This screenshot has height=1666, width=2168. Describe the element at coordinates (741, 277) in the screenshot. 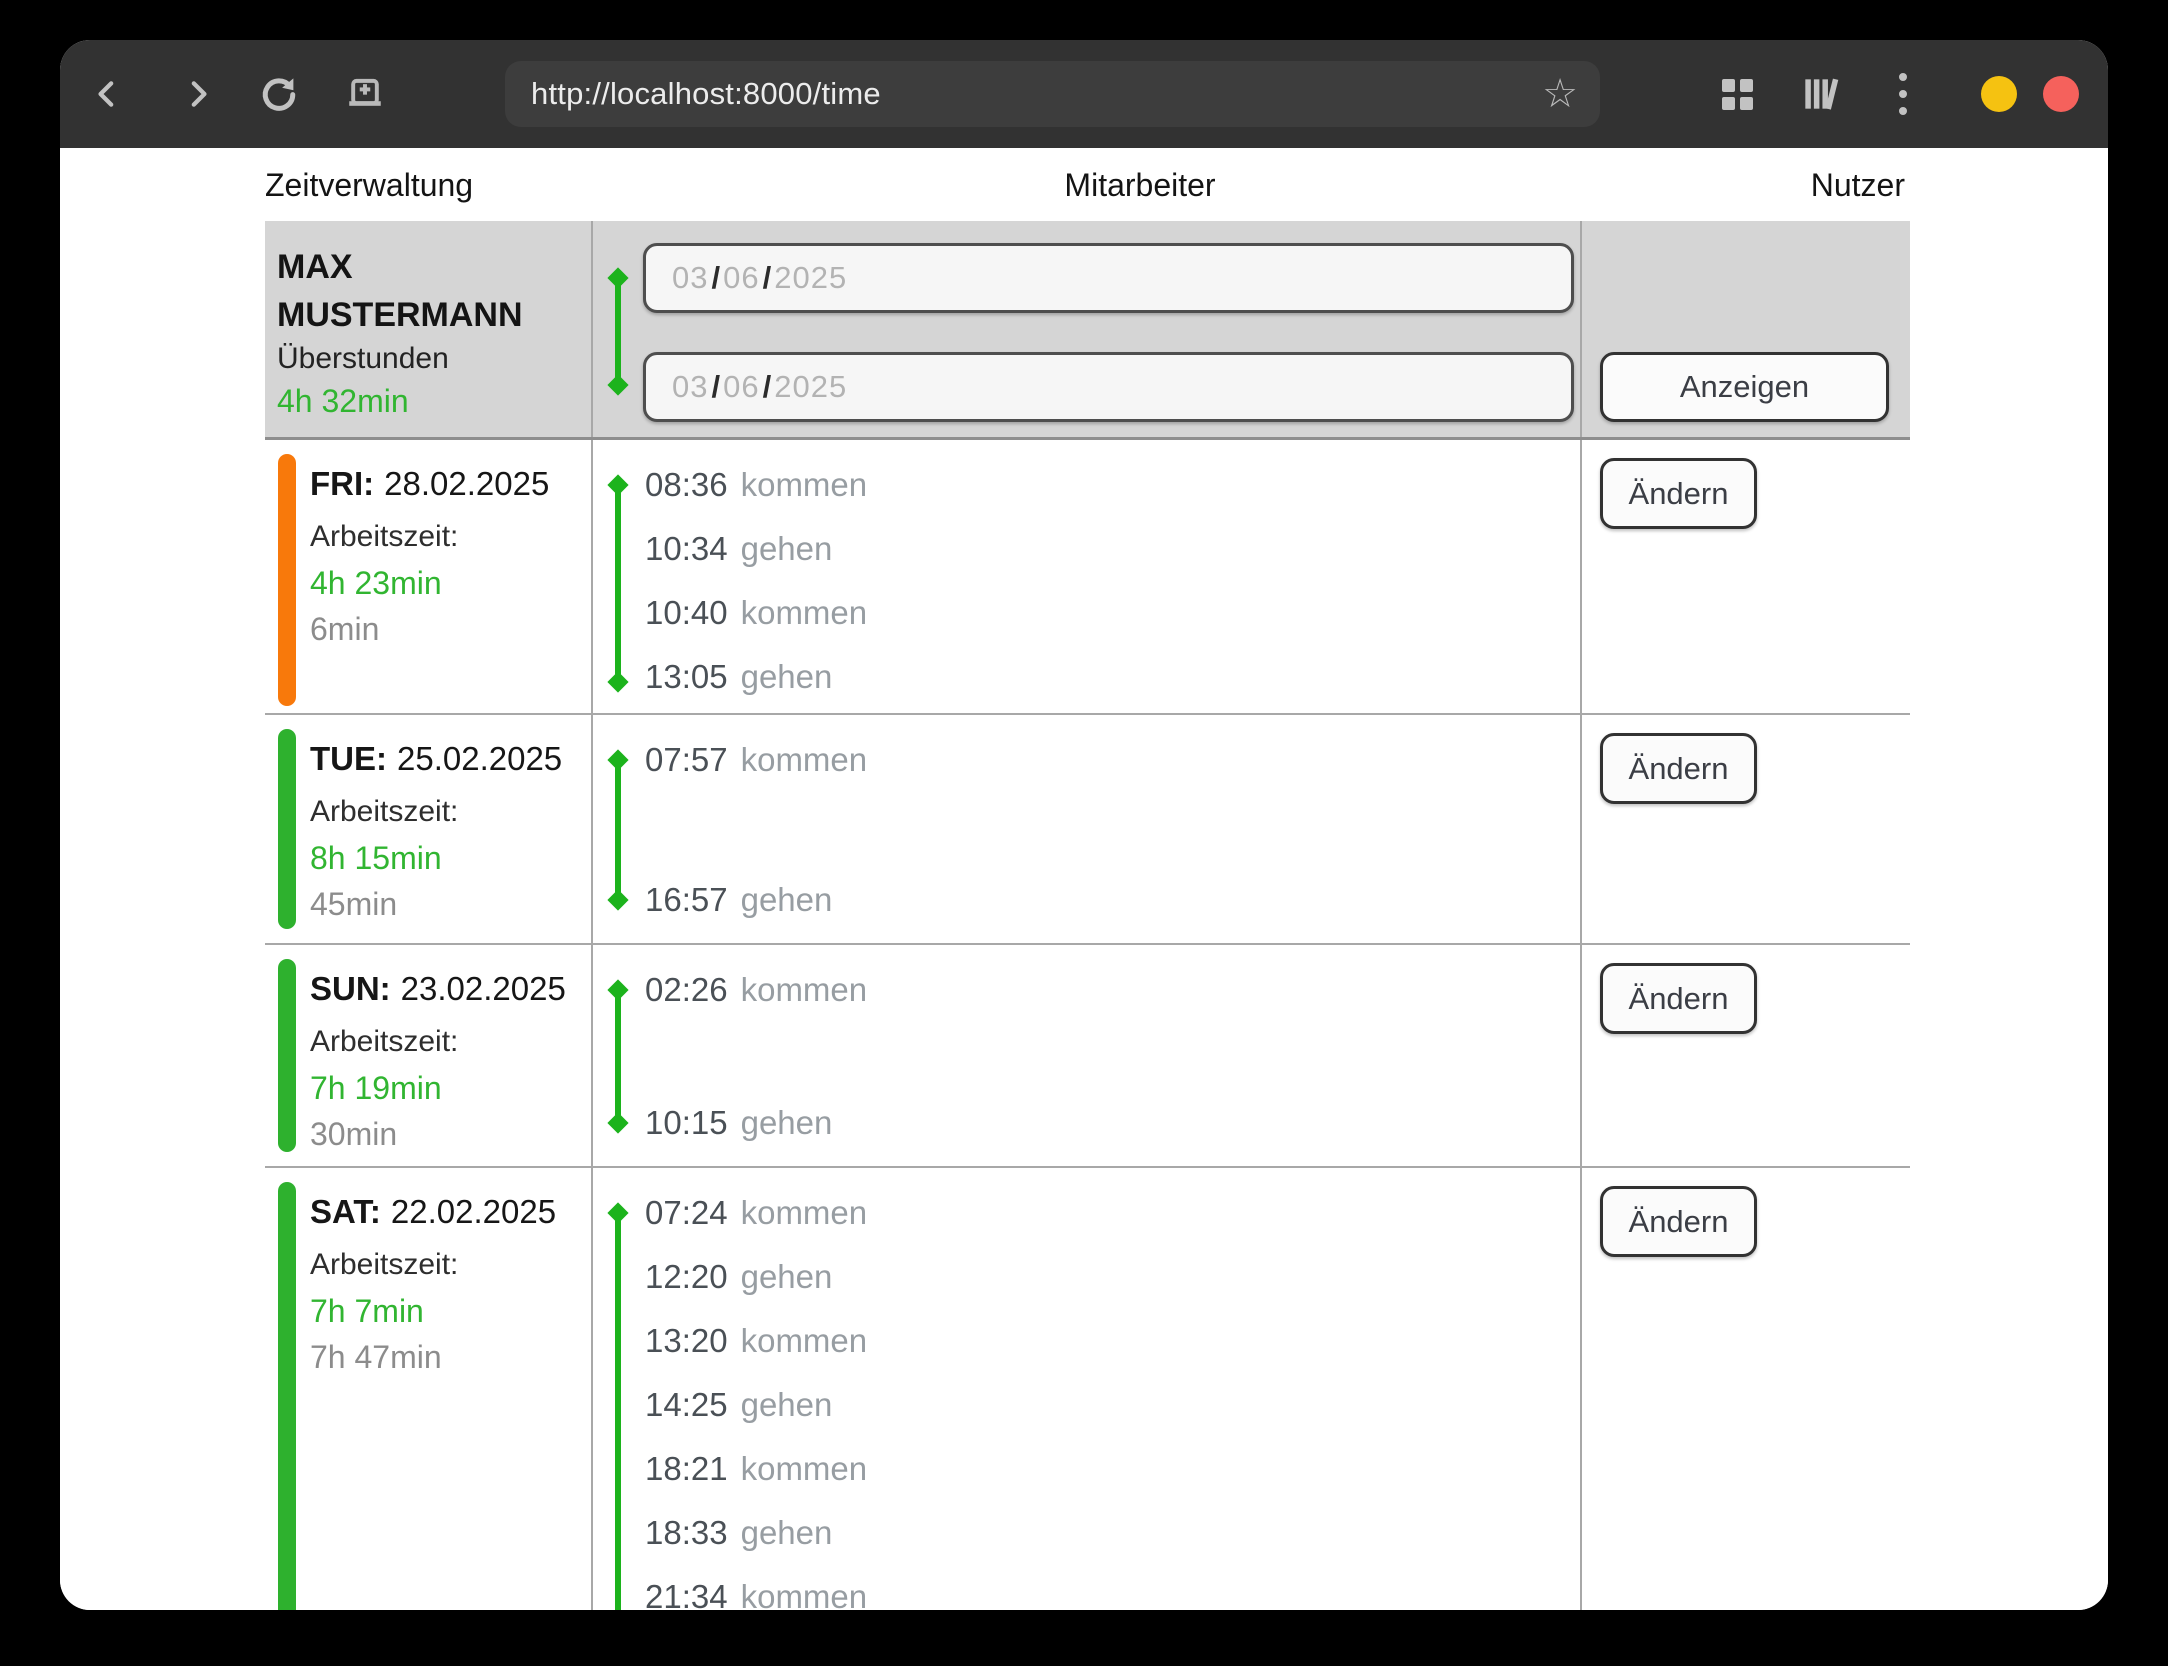

I see `date-from-month: 06` at that location.